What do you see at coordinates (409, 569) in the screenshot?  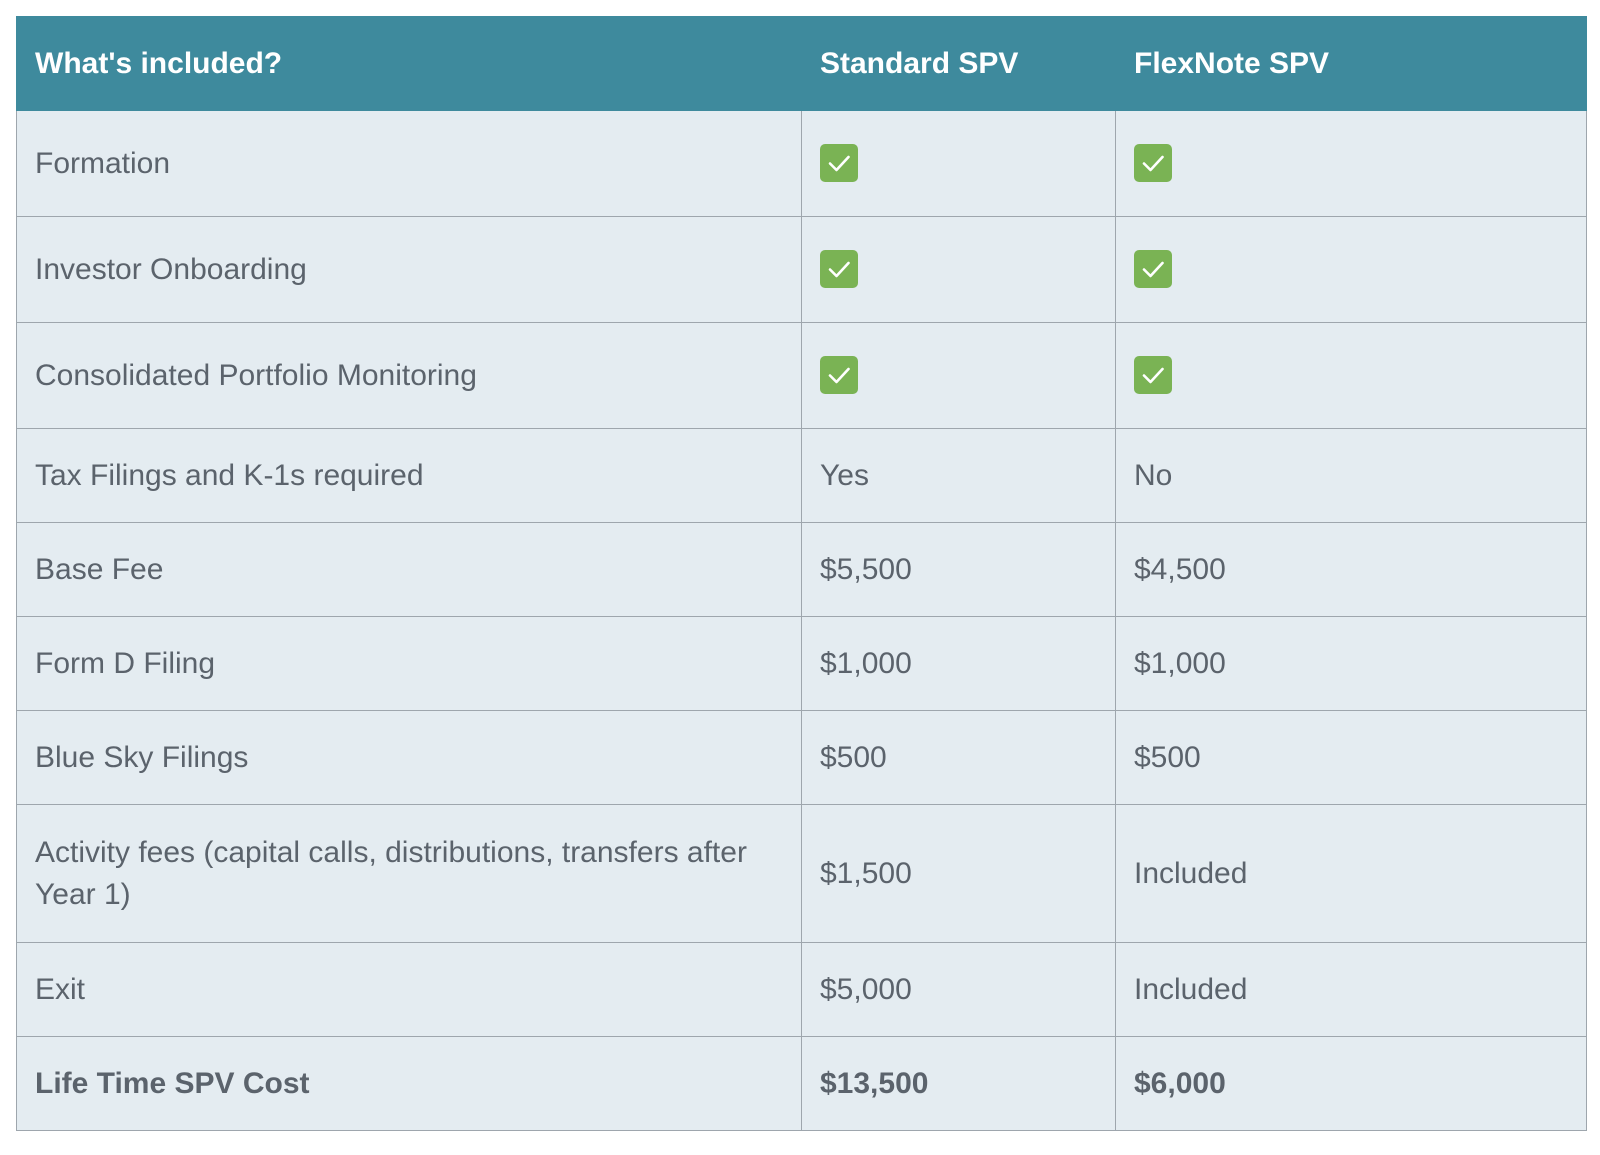 I see `feature-label: Base Fee` at bounding box center [409, 569].